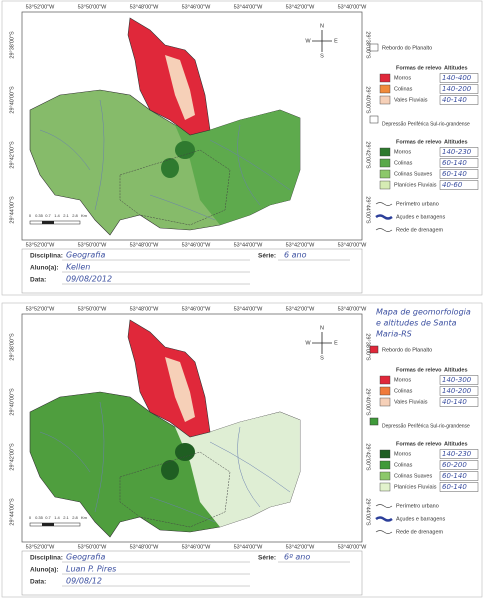 The width and height of the screenshot is (484, 600). I want to click on colinas-suaves-area, so click(237, 469).